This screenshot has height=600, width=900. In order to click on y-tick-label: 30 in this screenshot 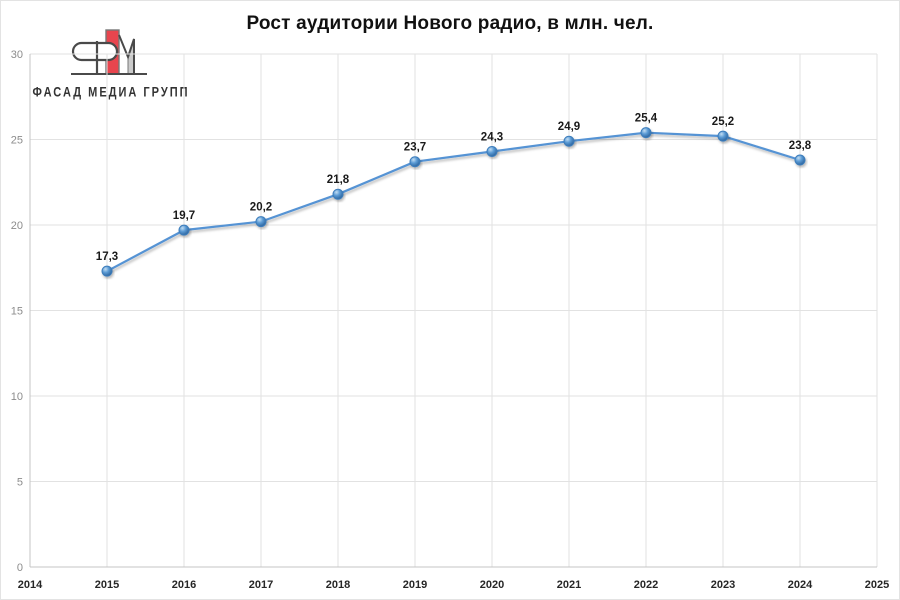, I will do `click(17, 55)`.